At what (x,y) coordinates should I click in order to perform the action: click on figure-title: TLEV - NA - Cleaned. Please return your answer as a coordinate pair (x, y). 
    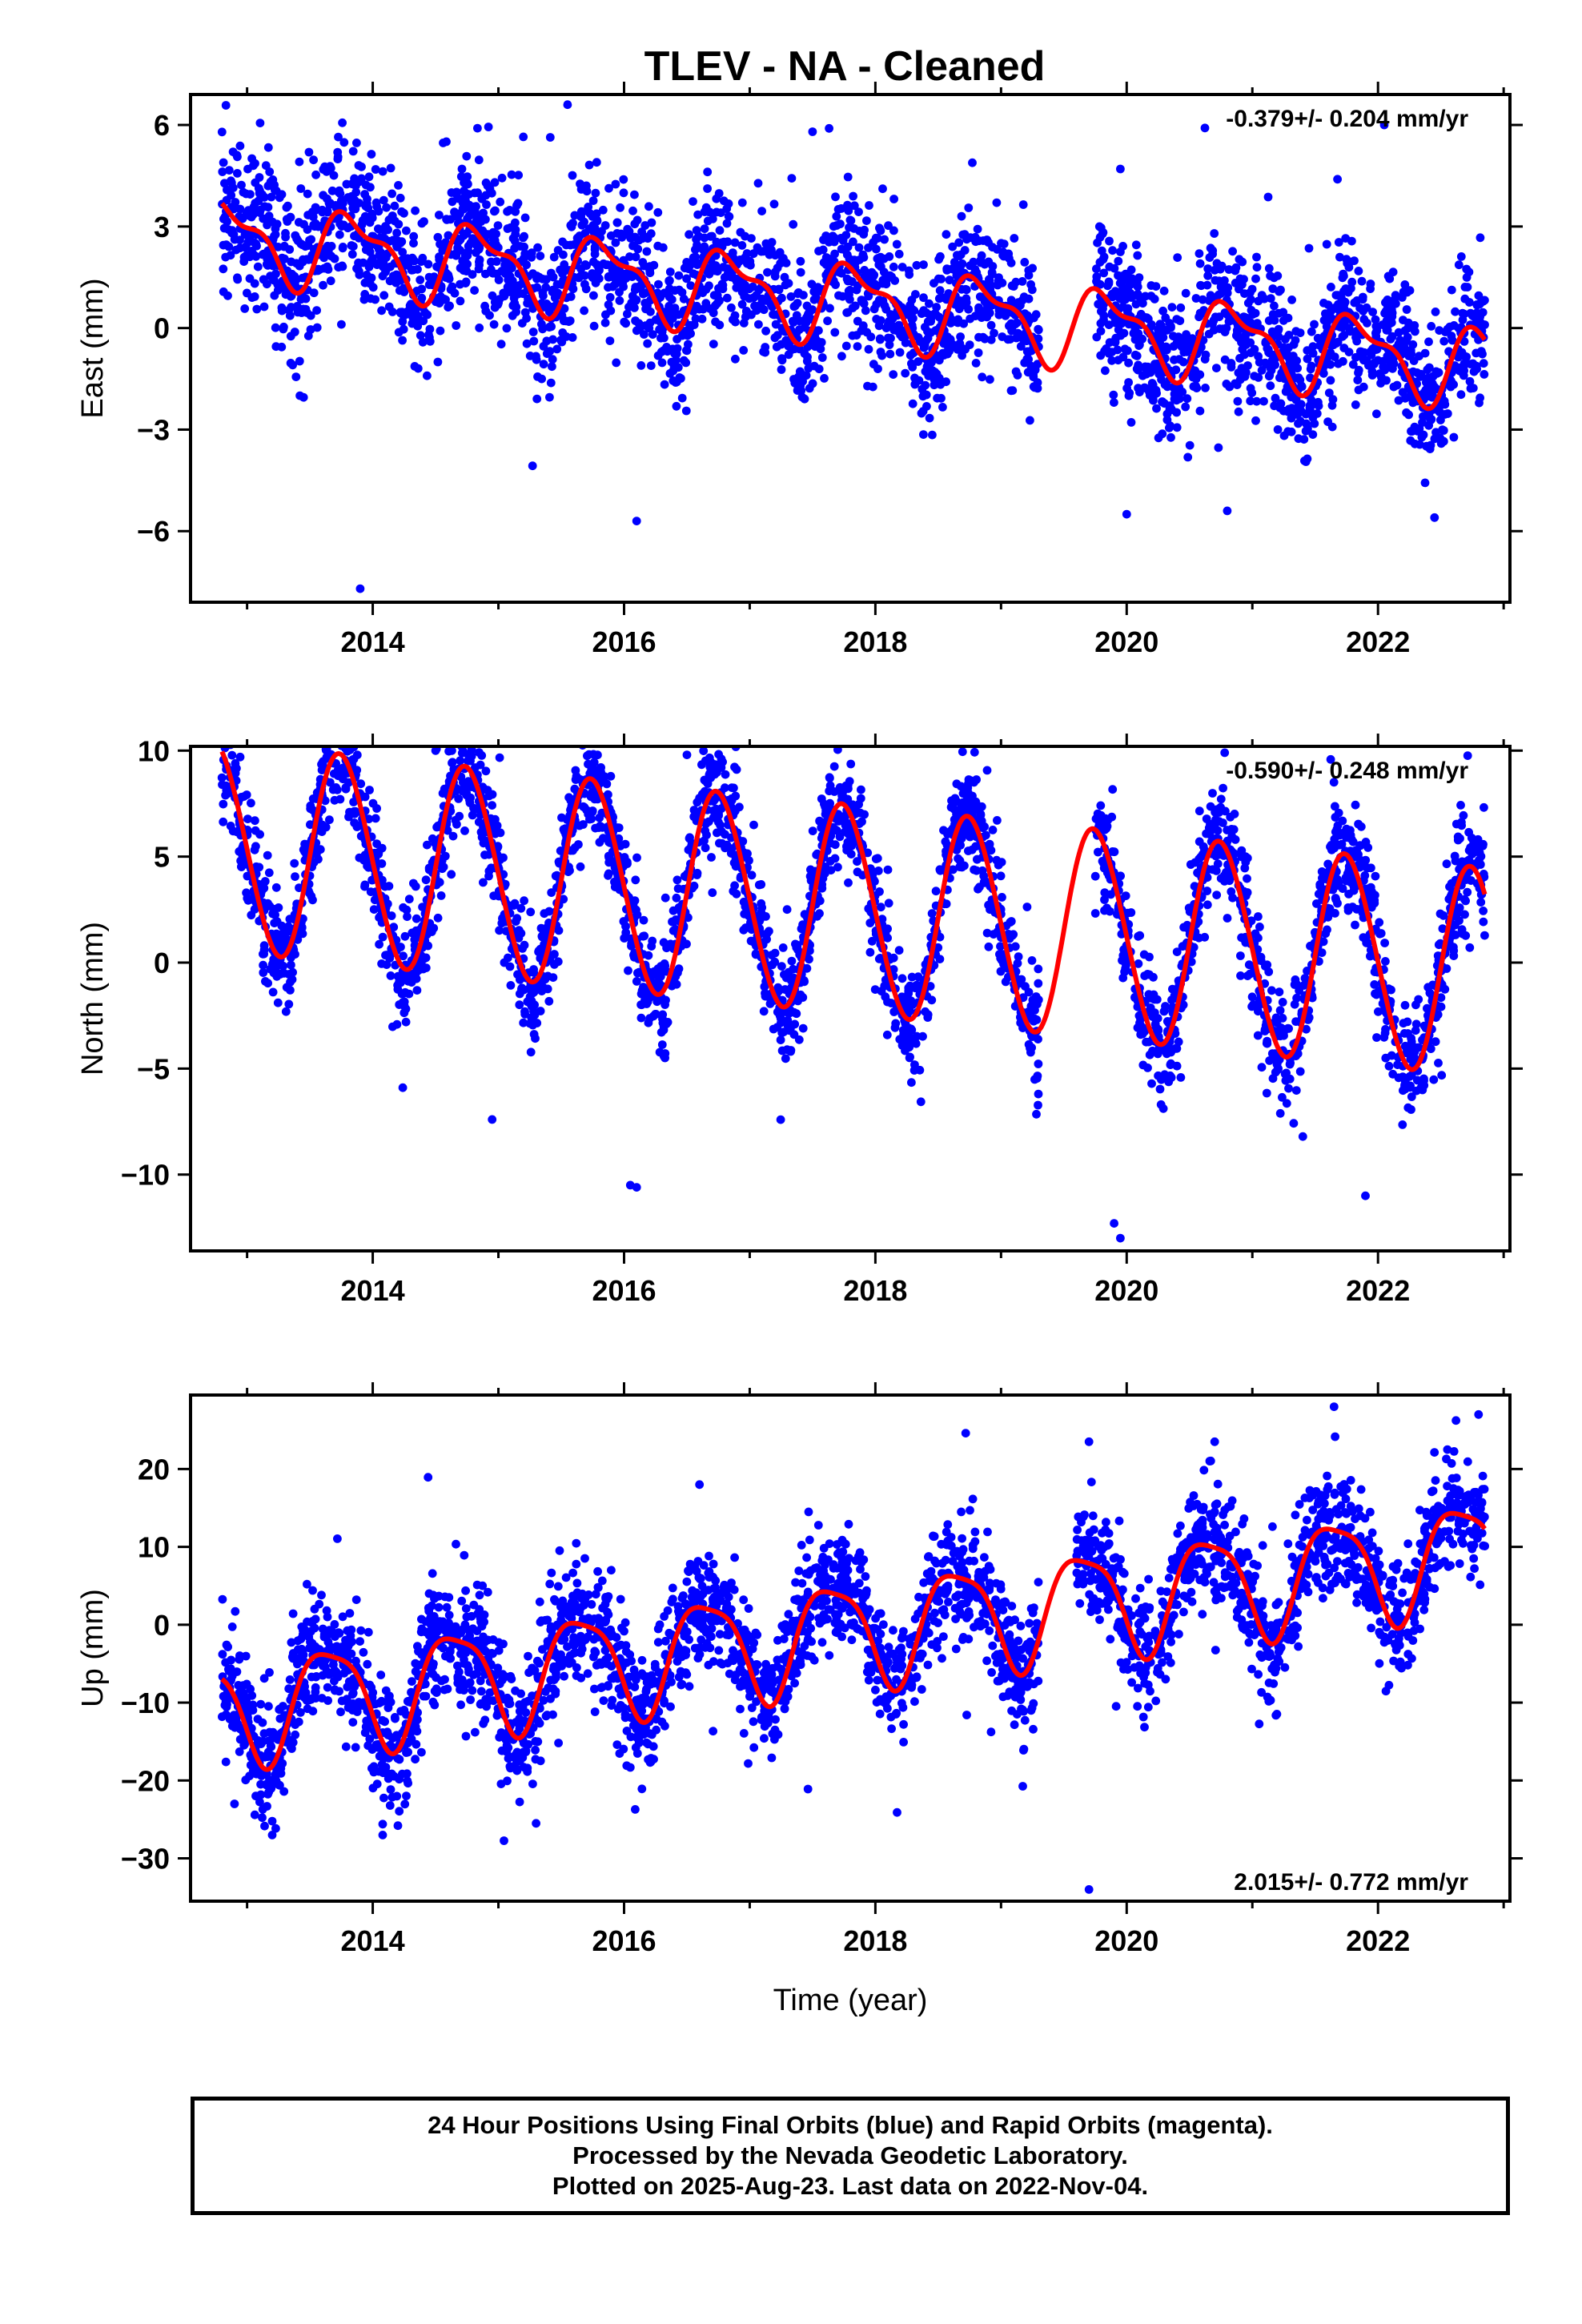
    Looking at the image, I should click on (845, 66).